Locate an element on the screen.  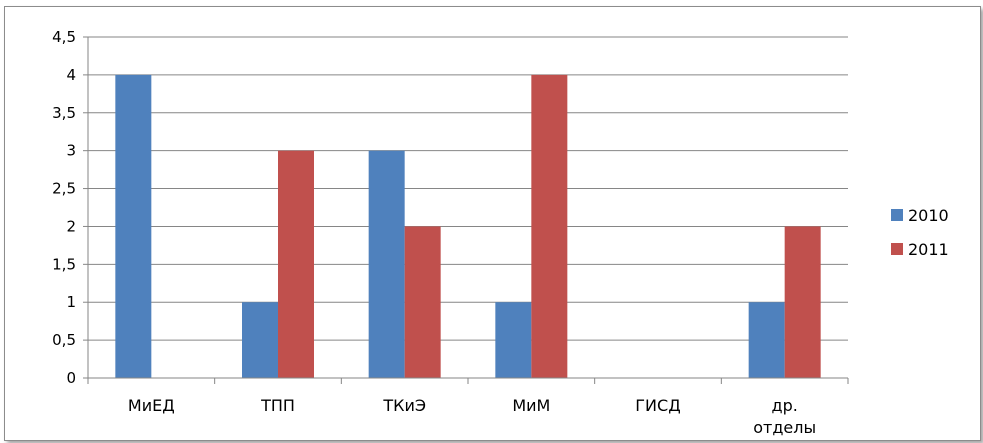
legend-label-2010: 2010 is located at coordinates (928, 215).